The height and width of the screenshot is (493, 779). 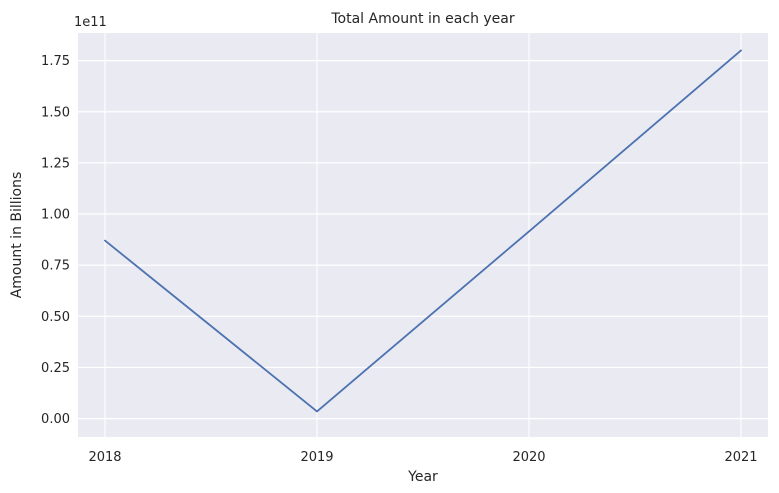 I want to click on y-tick-label: 0.50, so click(x=55, y=317).